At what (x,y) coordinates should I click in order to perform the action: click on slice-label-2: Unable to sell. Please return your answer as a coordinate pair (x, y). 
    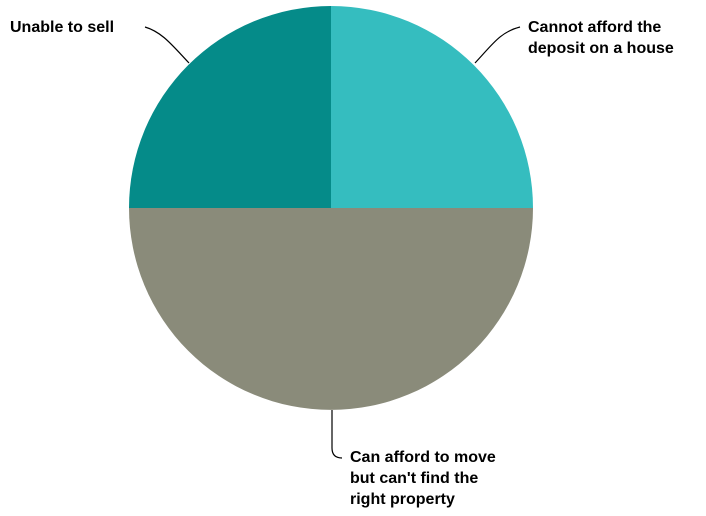
    Looking at the image, I should click on (62, 27).